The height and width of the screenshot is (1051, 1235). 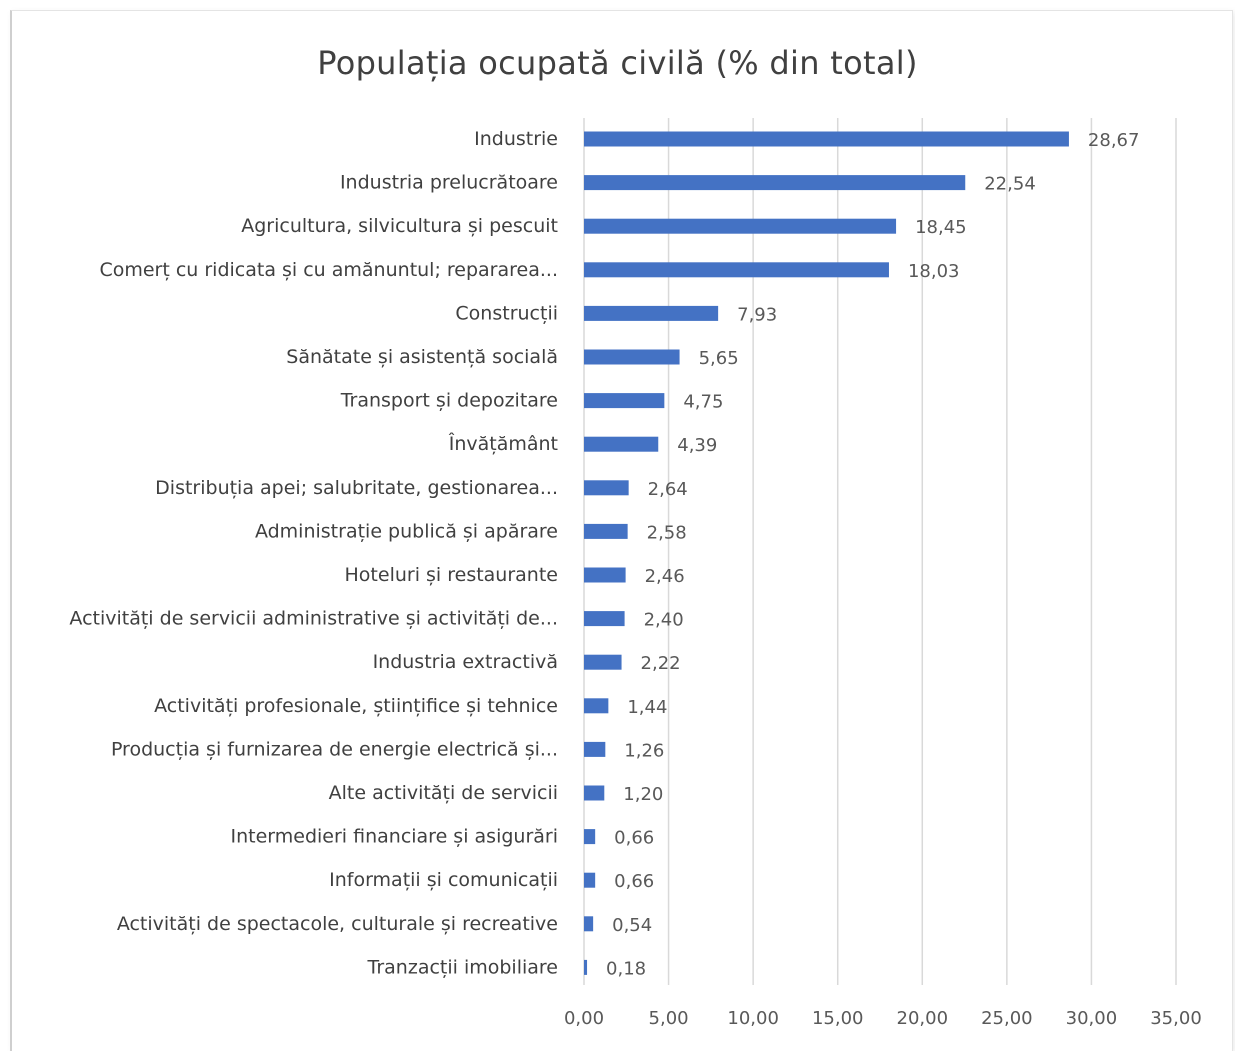 What do you see at coordinates (661, 663) in the screenshot?
I see `data-label: 2,22` at bounding box center [661, 663].